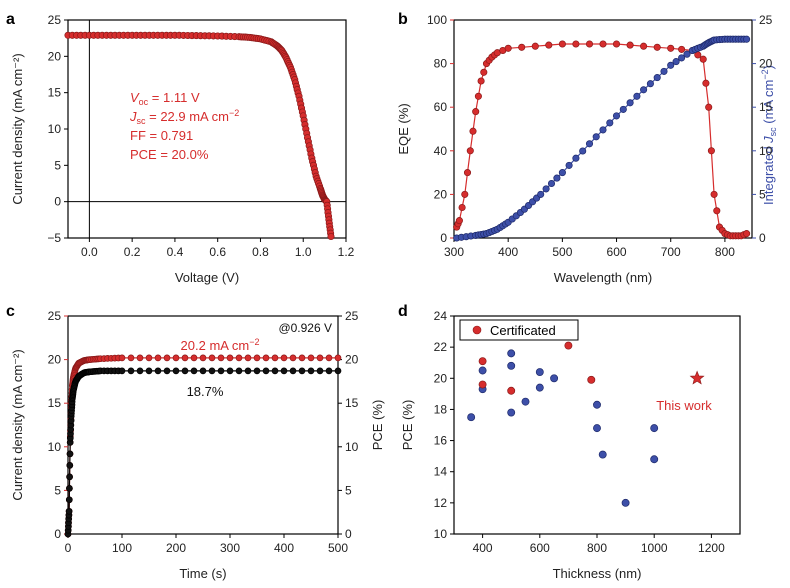 Image resolution: width=790 pixels, height=588 pixels. I want to click on panel-a-ytick-label: 25, so click(55, 20).